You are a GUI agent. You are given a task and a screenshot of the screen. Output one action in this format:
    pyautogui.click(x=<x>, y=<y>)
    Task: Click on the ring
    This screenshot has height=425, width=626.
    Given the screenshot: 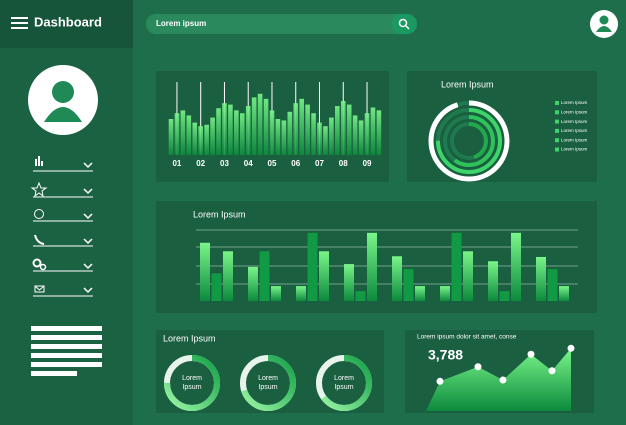 What is the action you would take?
    pyautogui.click(x=469, y=141)
    